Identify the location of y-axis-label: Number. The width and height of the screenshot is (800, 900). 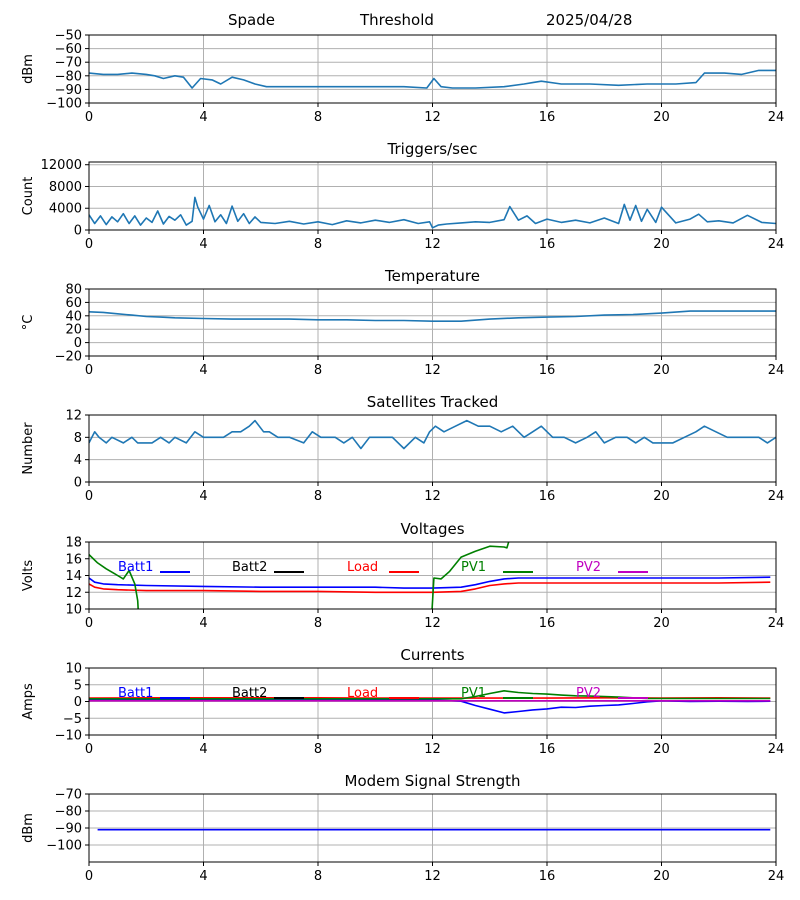
(28, 448).